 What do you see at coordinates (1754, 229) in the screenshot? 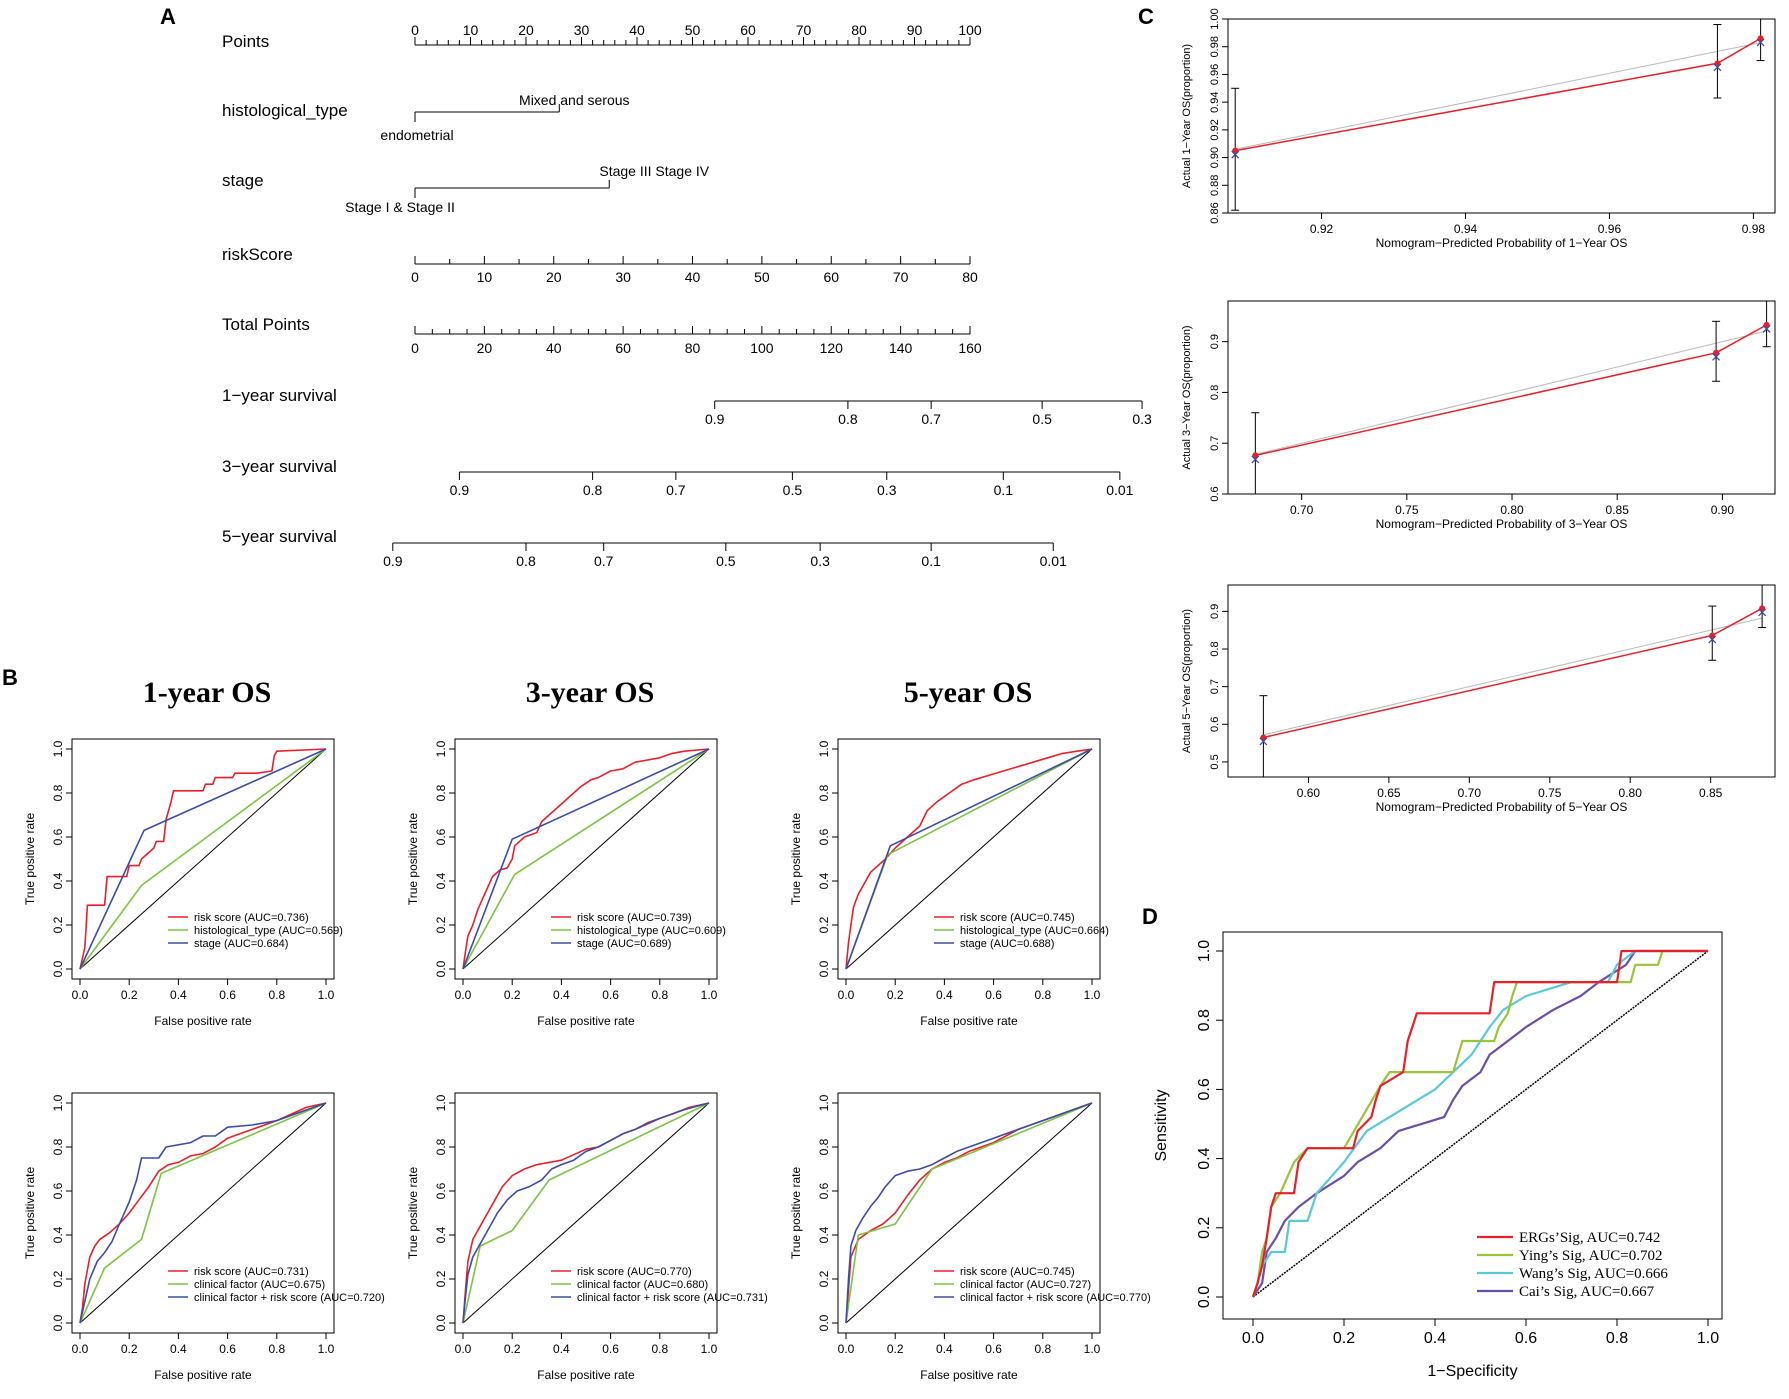
I see `x-tick-label: 0.98` at bounding box center [1754, 229].